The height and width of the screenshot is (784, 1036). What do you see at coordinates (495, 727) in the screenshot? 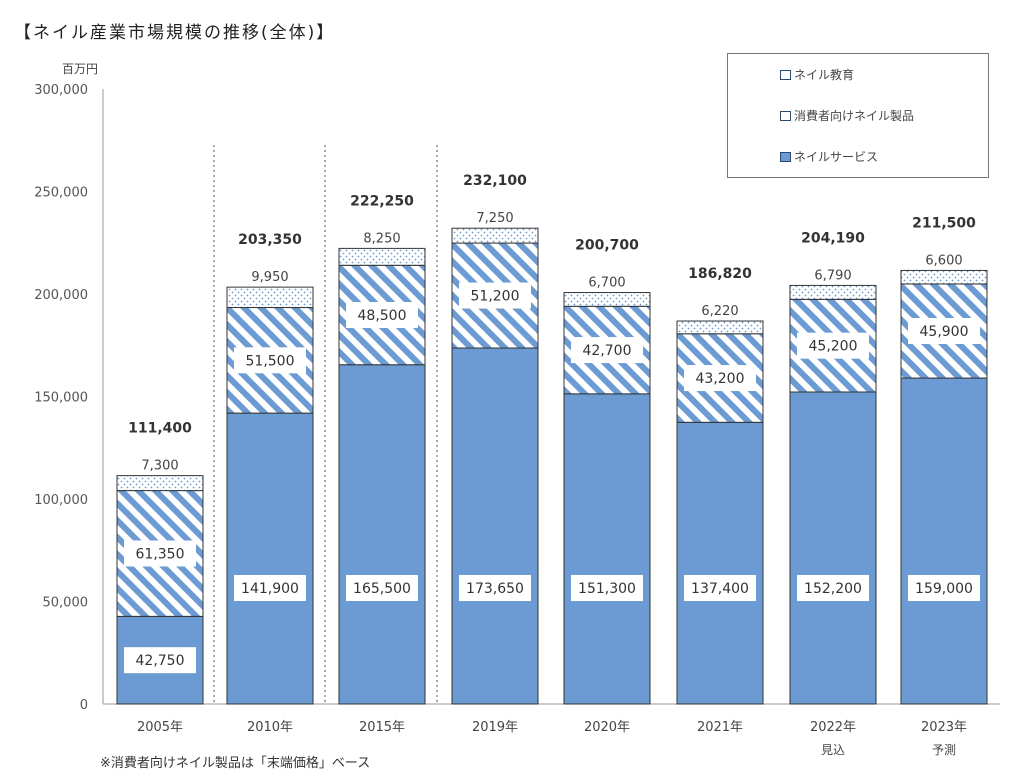
I see `x-tick-label: 2019年` at bounding box center [495, 727].